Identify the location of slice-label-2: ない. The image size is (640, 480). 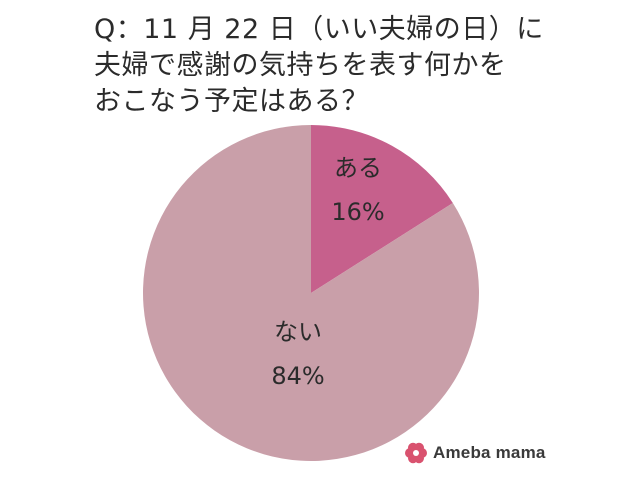
(298, 332).